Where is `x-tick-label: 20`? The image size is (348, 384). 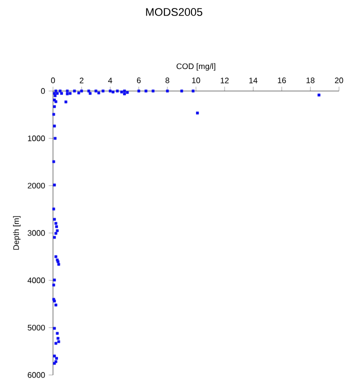
x-tick-label: 20 is located at coordinates (339, 81).